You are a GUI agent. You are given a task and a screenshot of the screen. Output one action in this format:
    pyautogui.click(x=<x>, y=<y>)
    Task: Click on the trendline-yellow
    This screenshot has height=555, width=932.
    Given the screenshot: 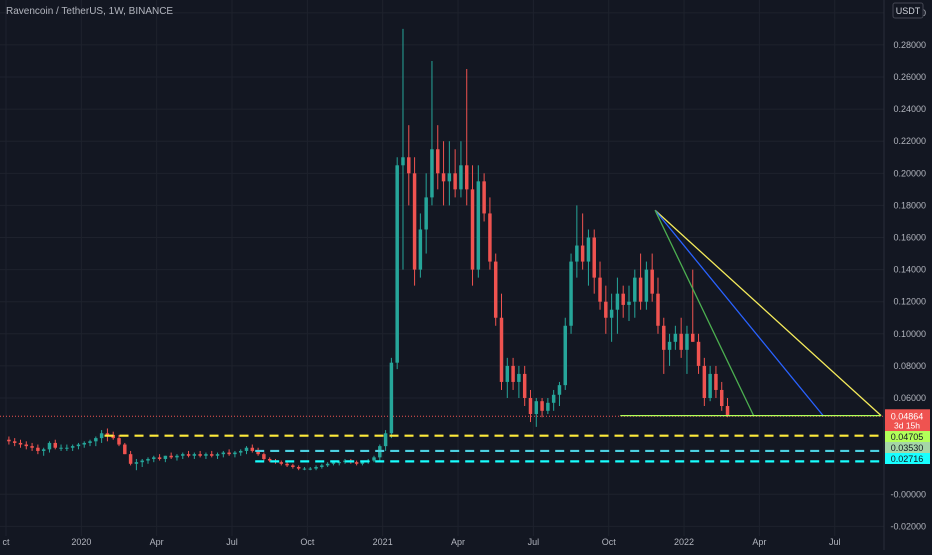 What is the action you would take?
    pyautogui.click(x=768, y=313)
    